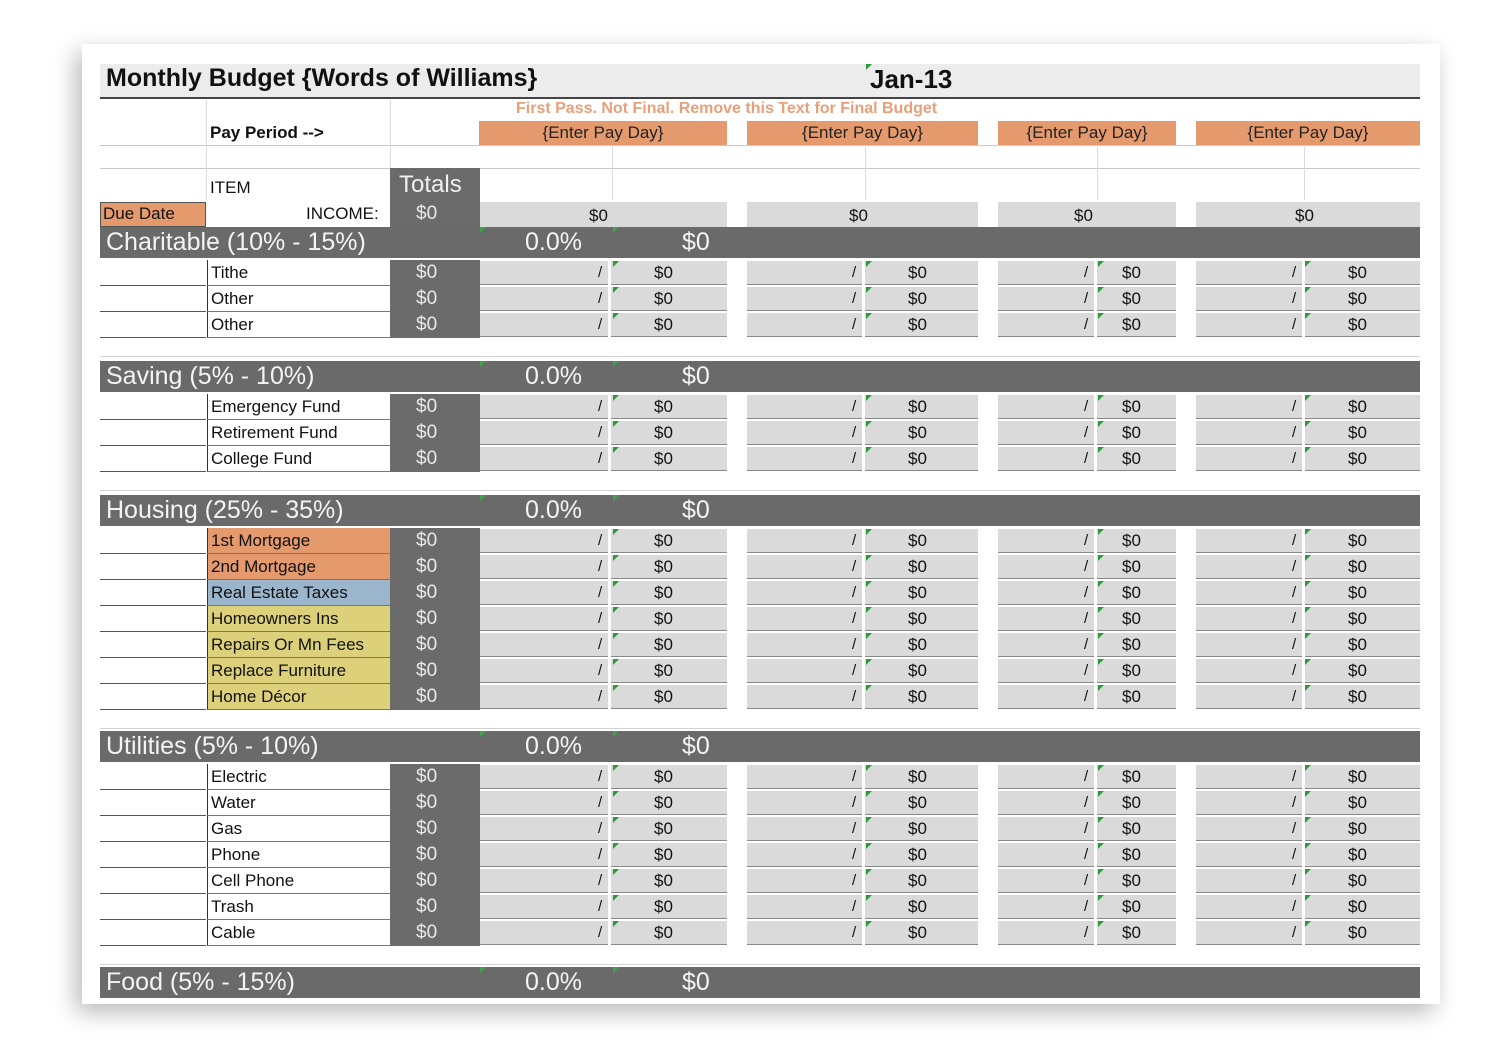 This screenshot has width=1500, height=1041. I want to click on item-label: Phone, so click(298, 855).